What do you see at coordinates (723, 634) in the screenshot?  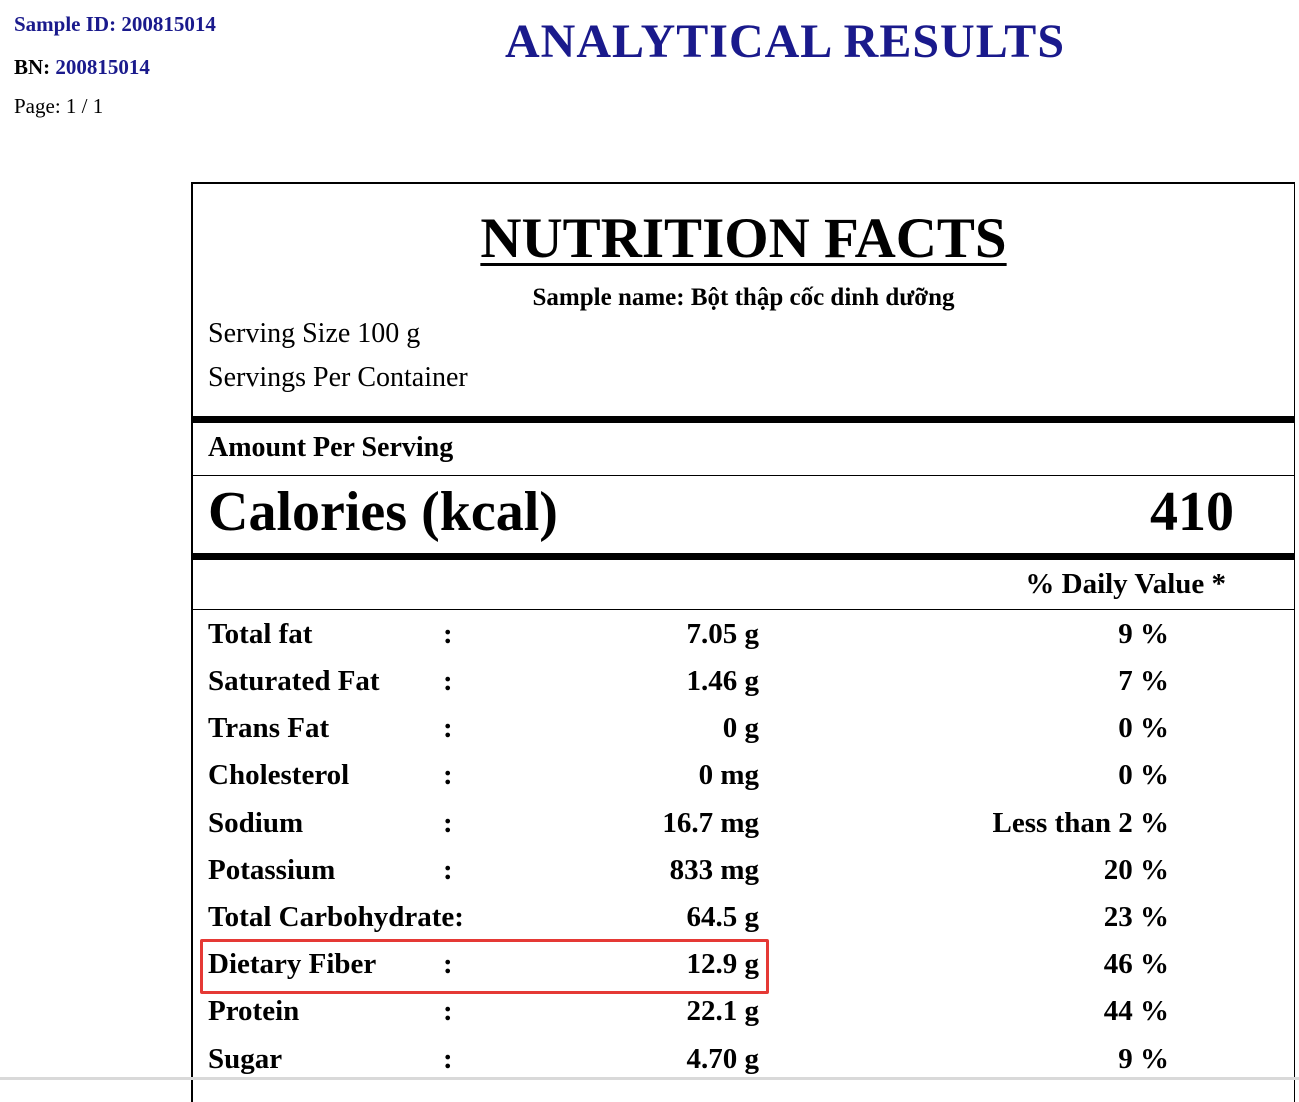 I see `nutrient-amount: 7.05 g` at bounding box center [723, 634].